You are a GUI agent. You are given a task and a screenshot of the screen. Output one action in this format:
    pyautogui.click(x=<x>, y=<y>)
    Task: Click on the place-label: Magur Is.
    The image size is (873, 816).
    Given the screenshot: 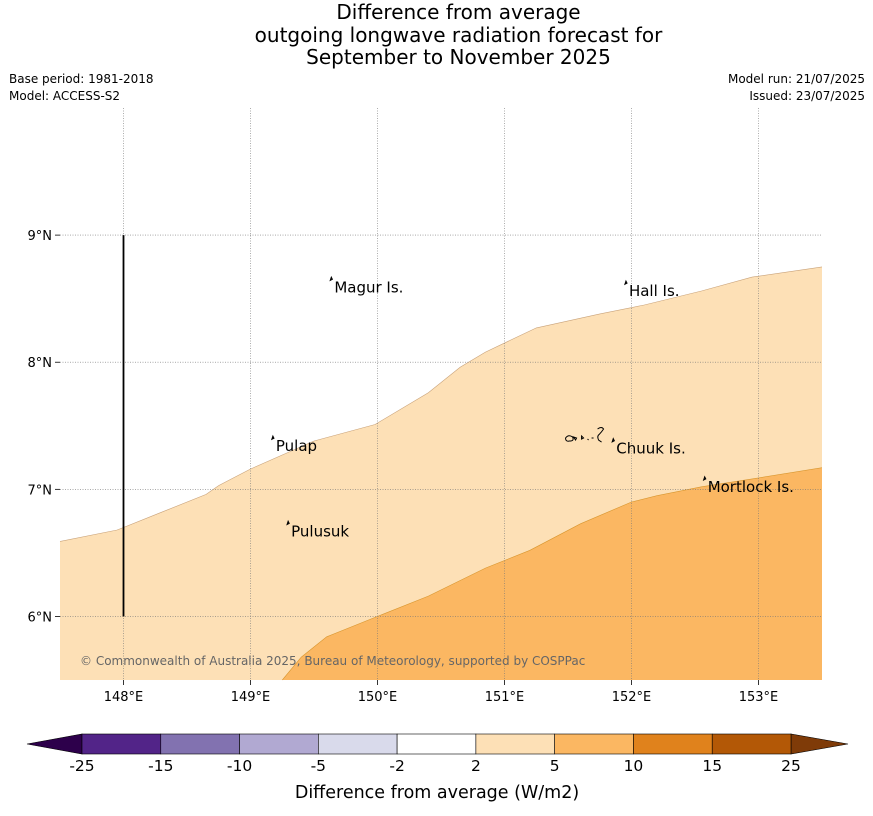 What is the action you would take?
    pyautogui.click(x=368, y=287)
    